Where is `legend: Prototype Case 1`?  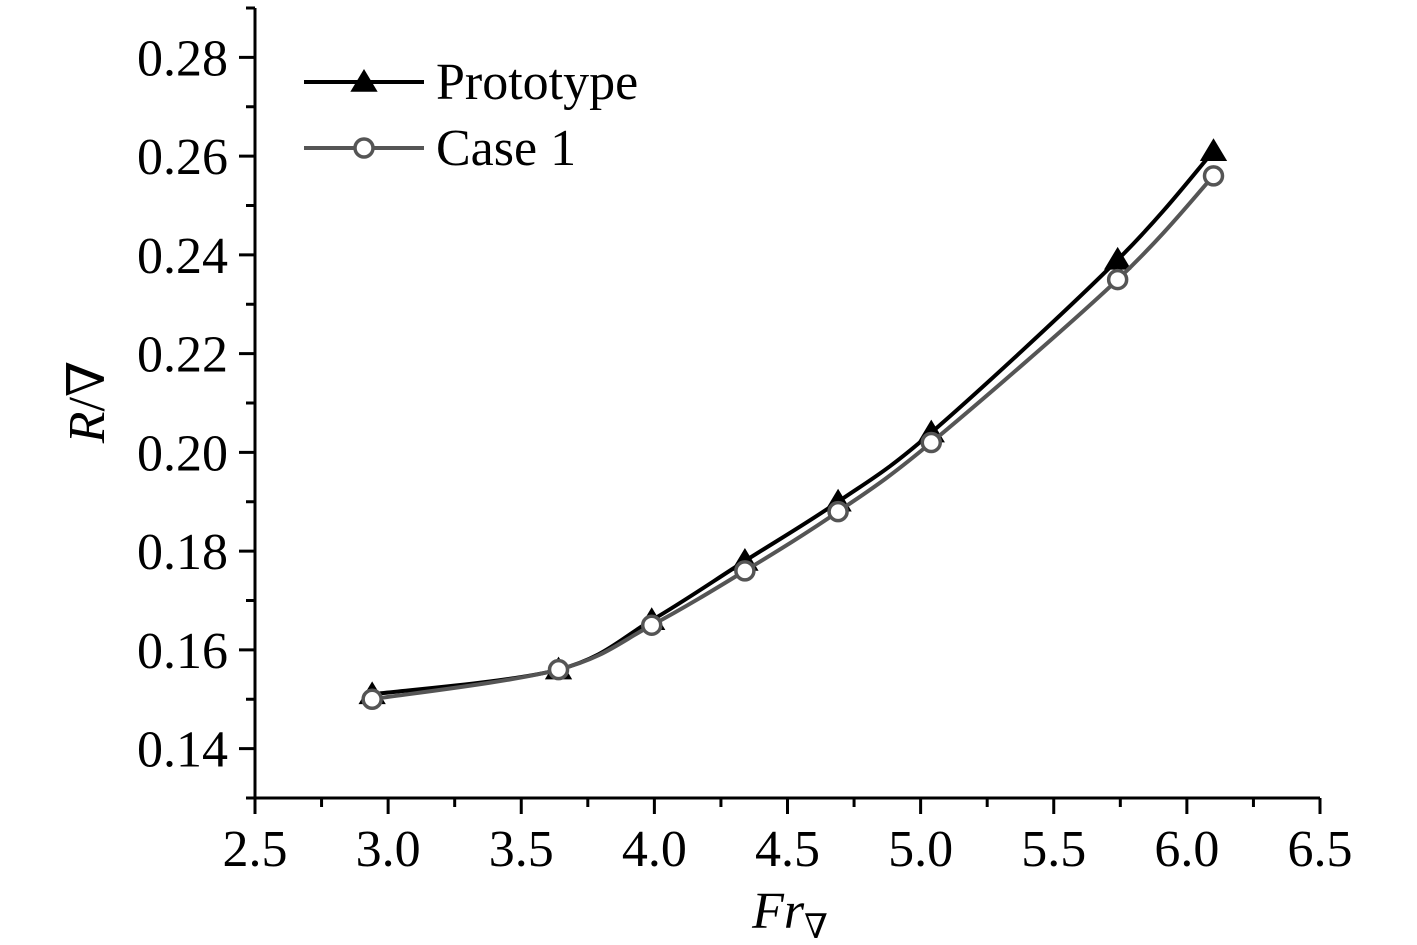
legend: Prototype Case 1 is located at coordinates (471, 115).